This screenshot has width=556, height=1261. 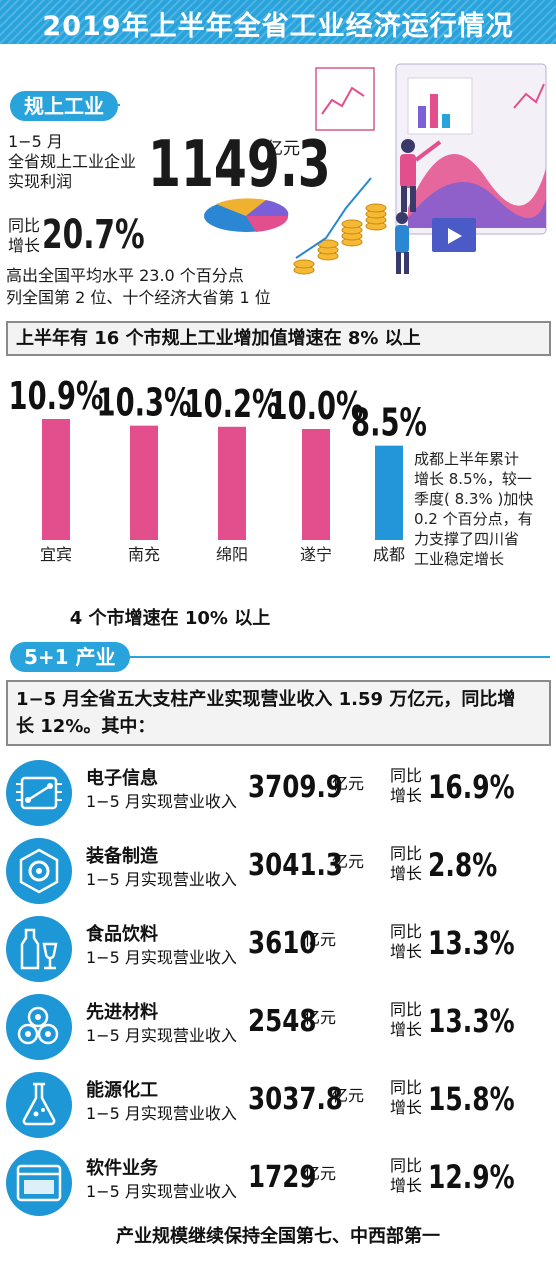 What do you see at coordinates (266, 699) in the screenshot?
I see `industry-summary-line-1: 1−5 月全省五大支柱产业实现营业收入 1.59 万亿元，同比增` at bounding box center [266, 699].